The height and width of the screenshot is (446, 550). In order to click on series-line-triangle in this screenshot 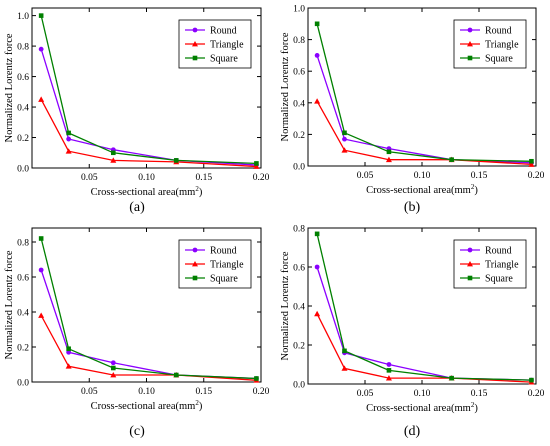, I will do `click(148, 348)`.